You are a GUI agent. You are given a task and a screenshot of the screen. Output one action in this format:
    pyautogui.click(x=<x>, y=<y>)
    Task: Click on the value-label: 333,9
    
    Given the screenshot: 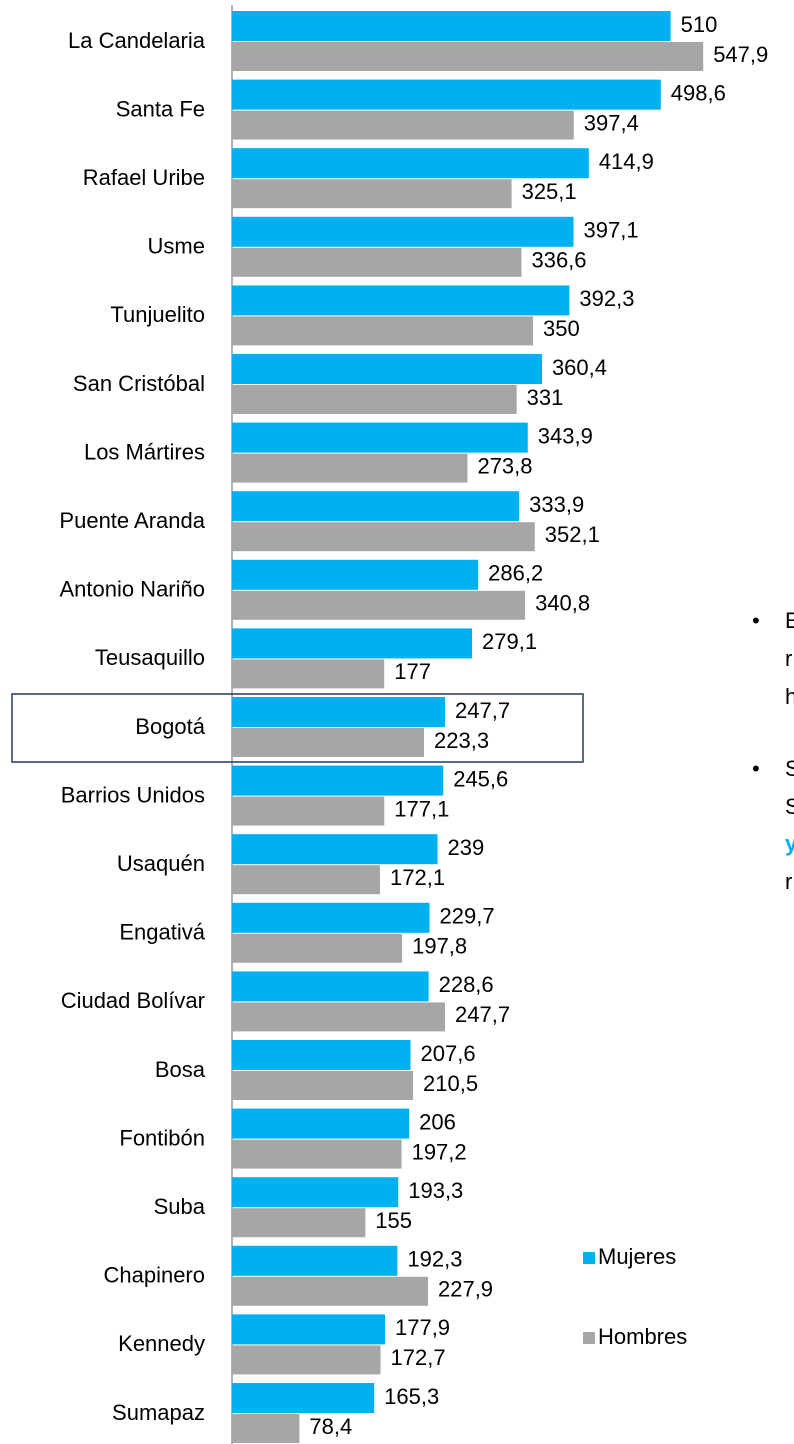 What is the action you would take?
    pyautogui.click(x=556, y=504)
    